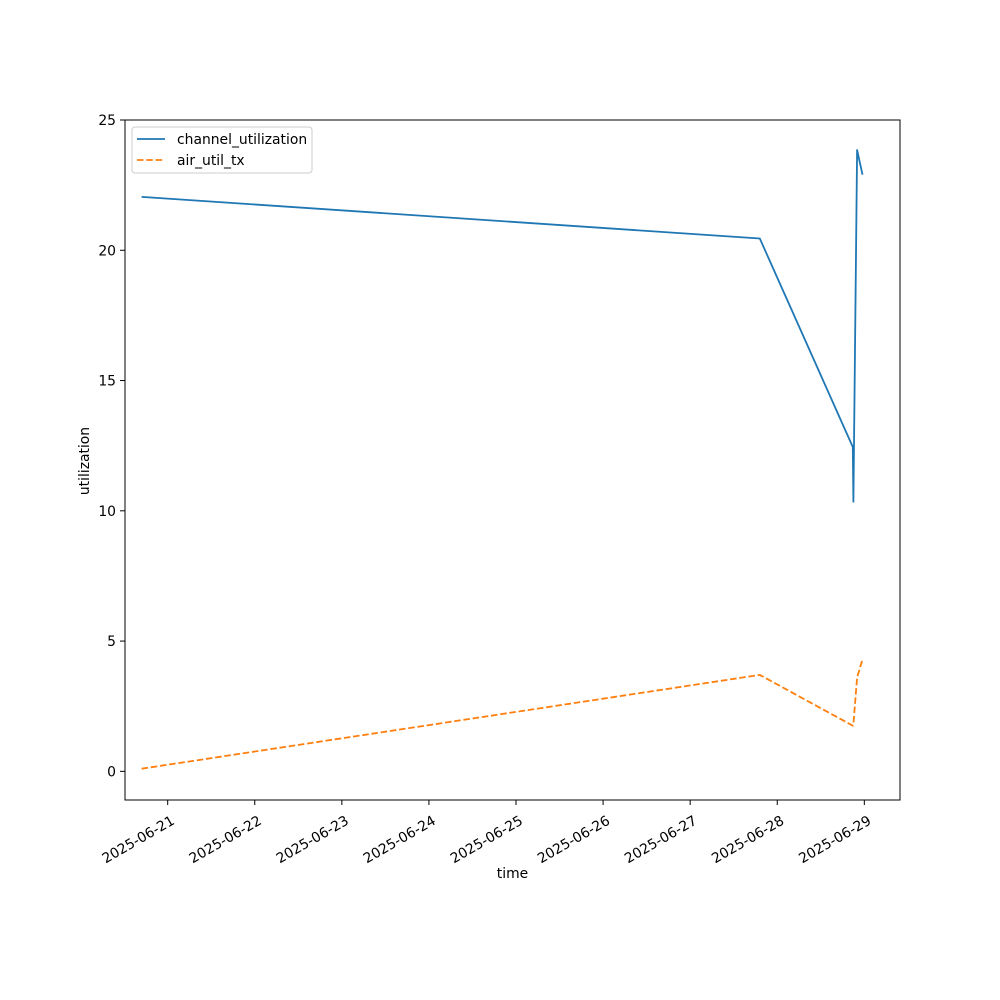 The width and height of the screenshot is (1000, 1000). Describe the element at coordinates (512, 874) in the screenshot. I see `x-axis-label: time` at that location.